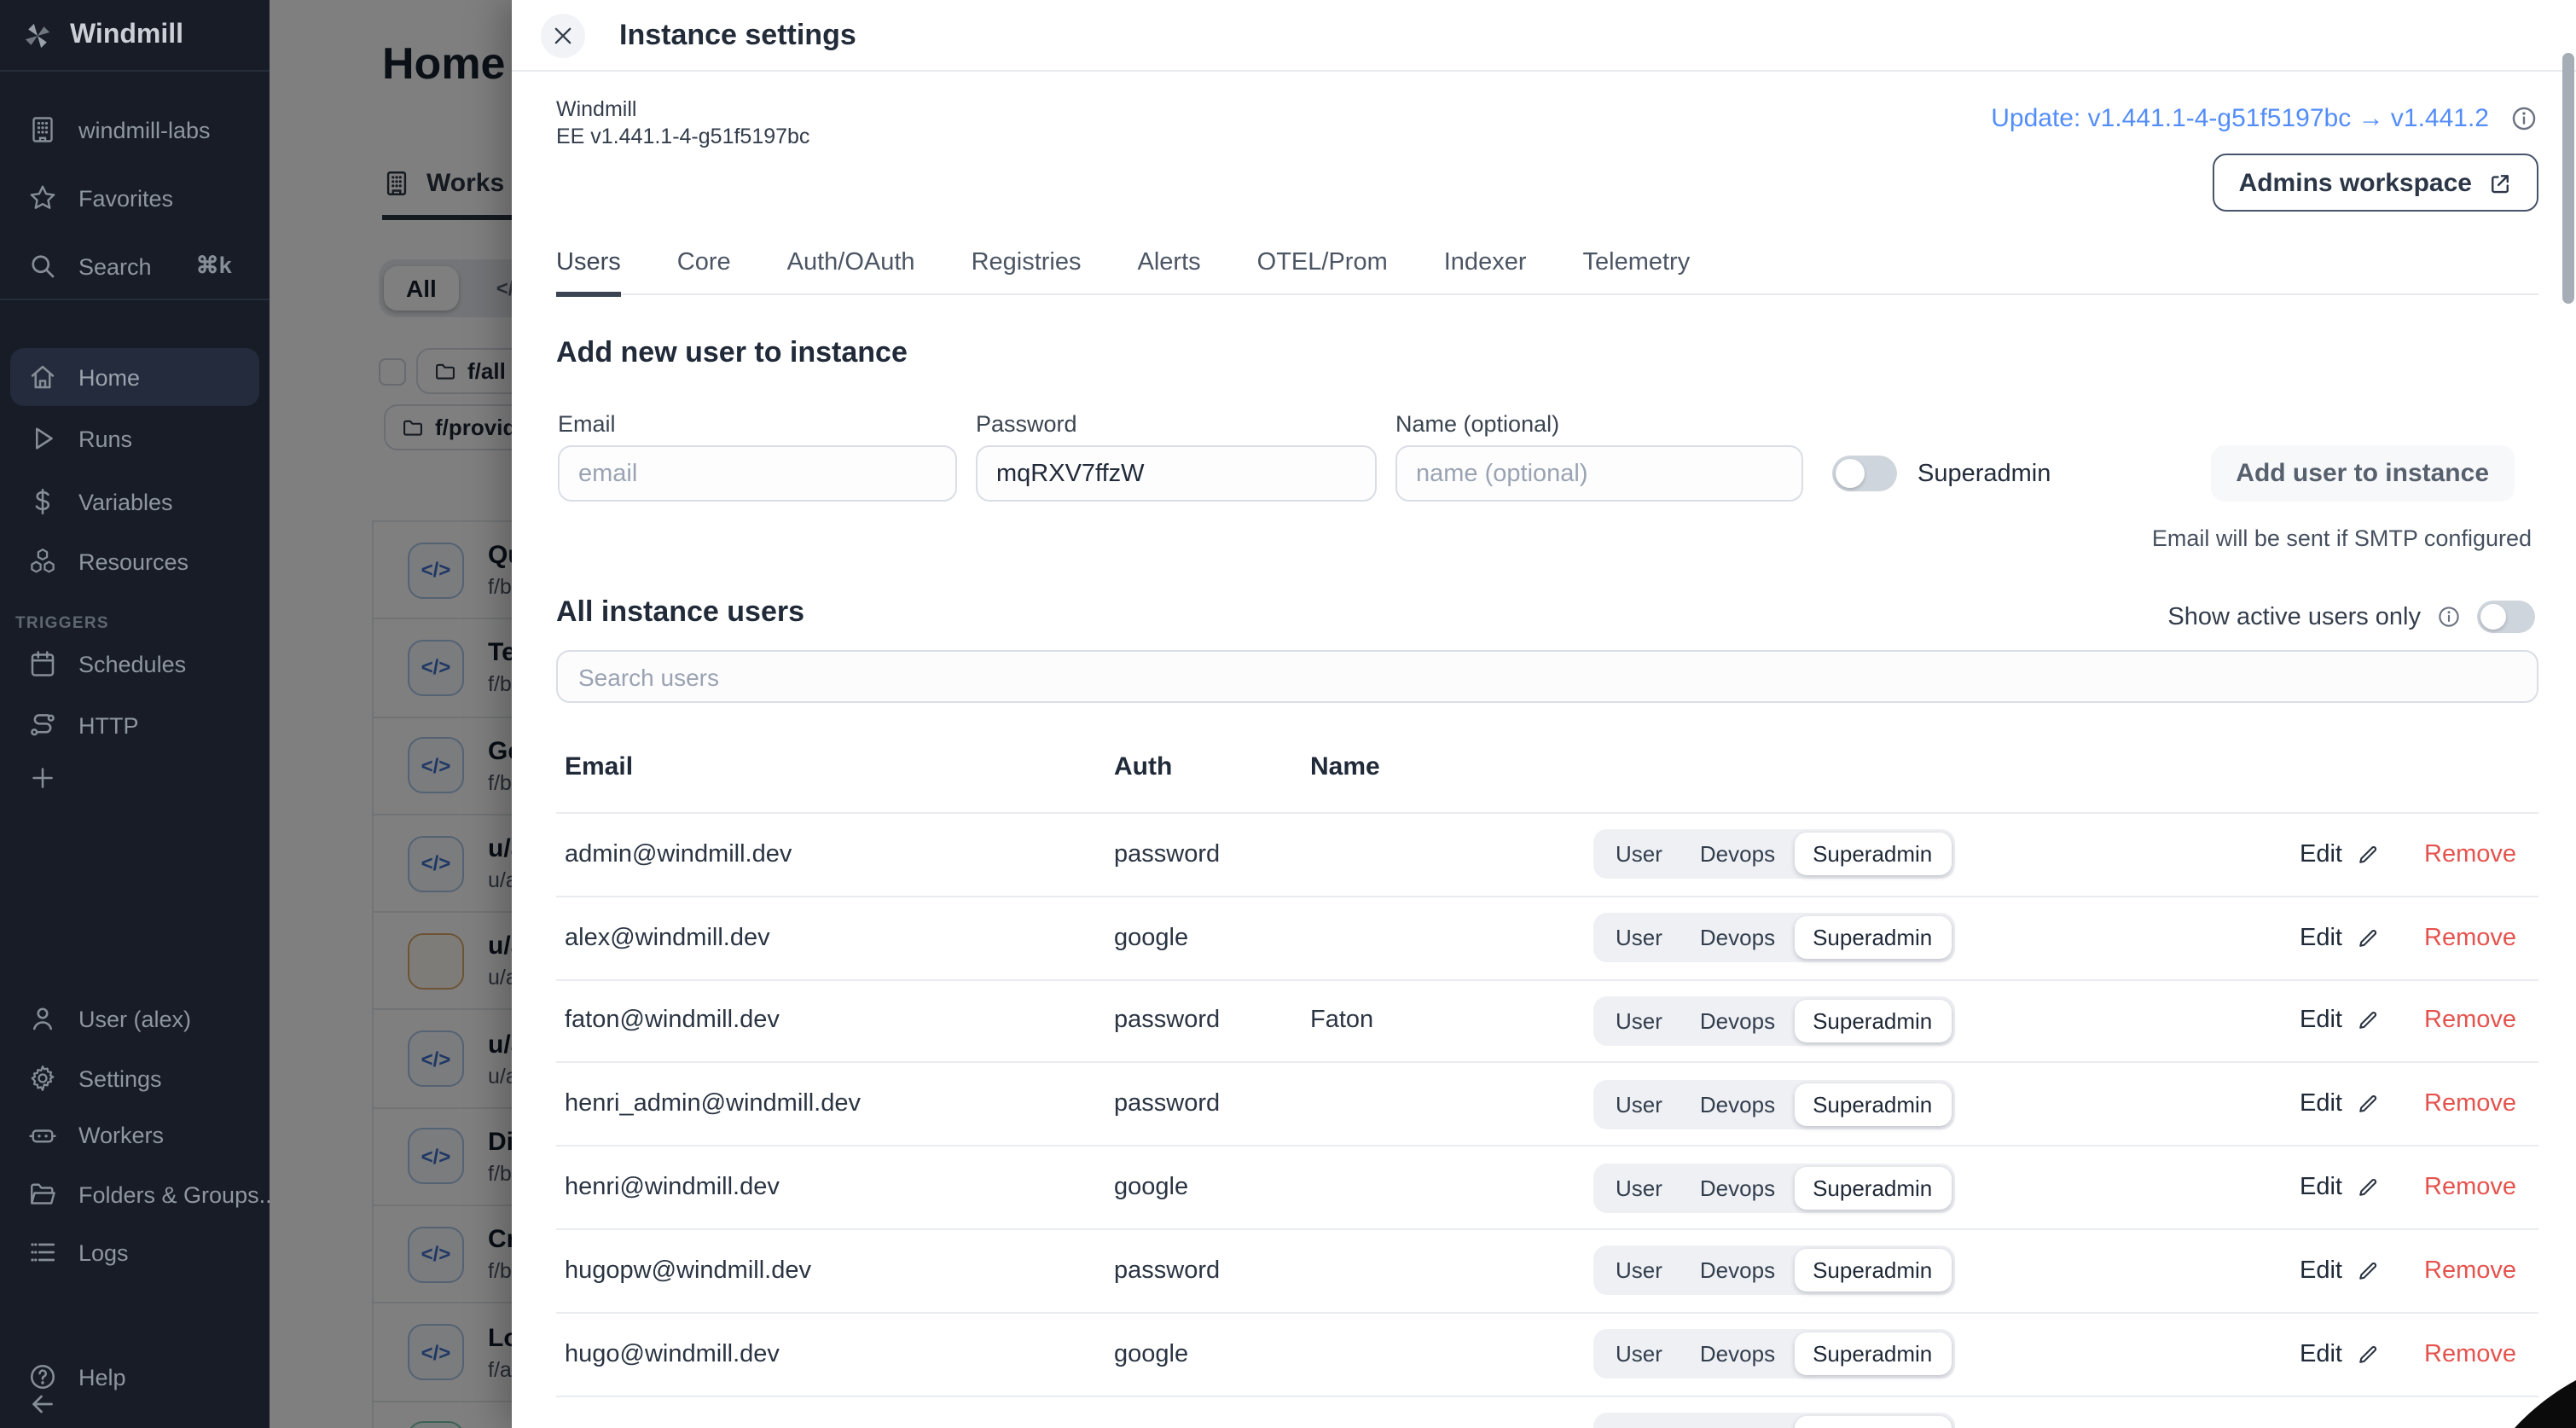 This screenshot has width=2576, height=1428. What do you see at coordinates (134, 664) in the screenshot?
I see `sidebar-item-schedules: Schedules` at bounding box center [134, 664].